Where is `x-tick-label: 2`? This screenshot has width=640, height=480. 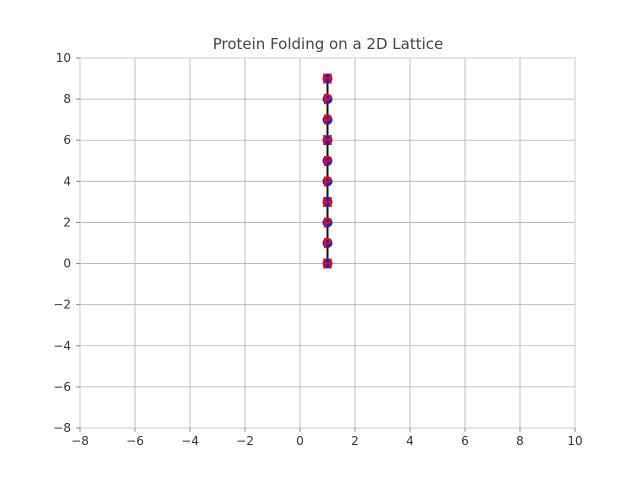
x-tick-label: 2 is located at coordinates (355, 441).